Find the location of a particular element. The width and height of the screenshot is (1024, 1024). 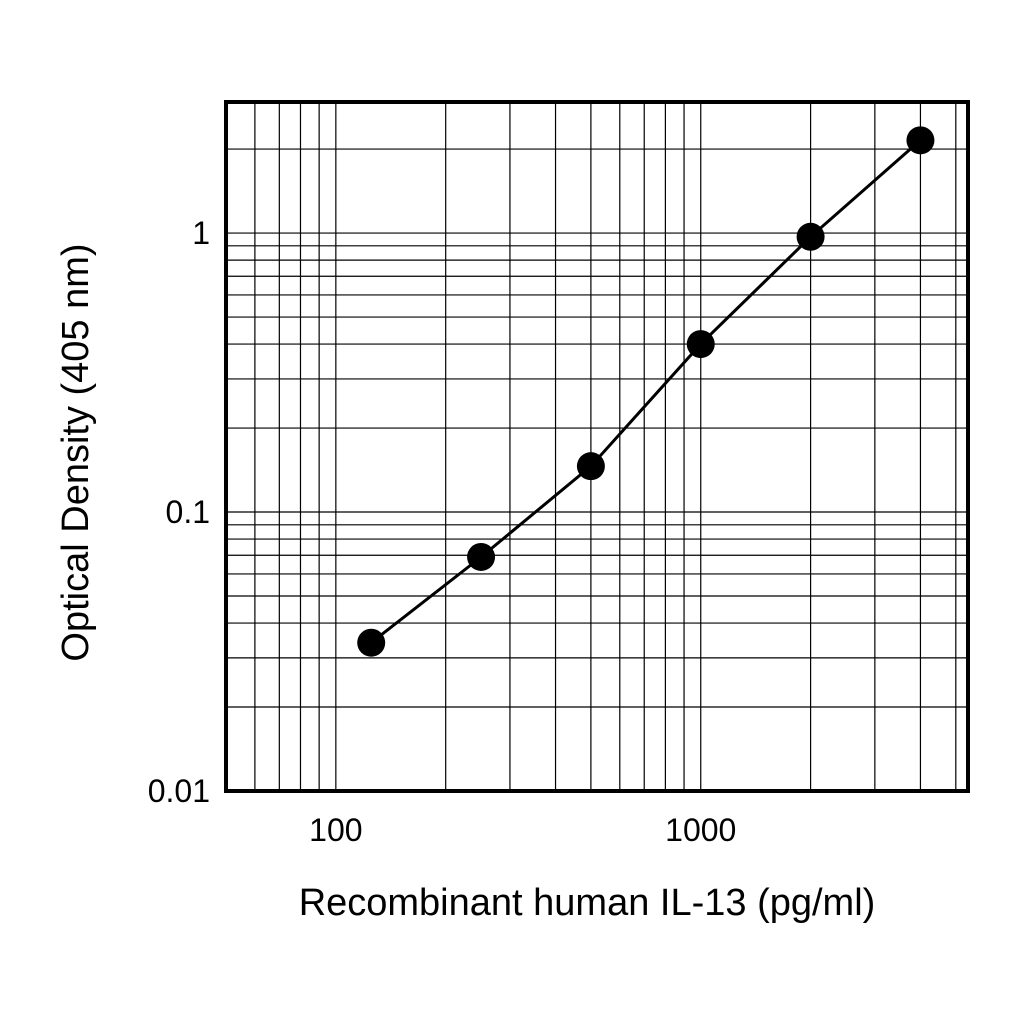

x-tick-label: 1000 is located at coordinates (700, 830).